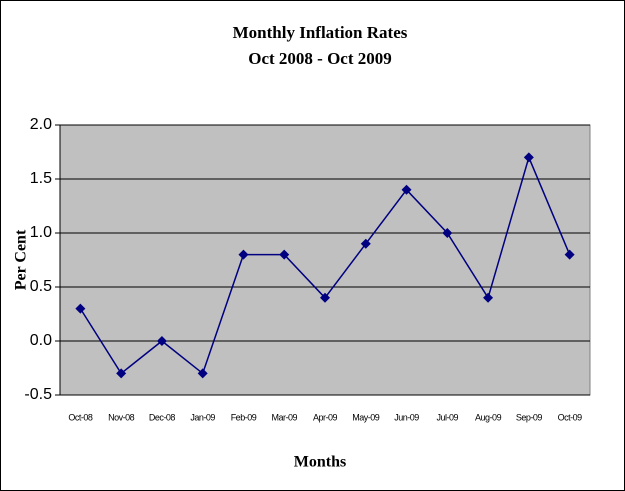 Image resolution: width=625 pixels, height=491 pixels. I want to click on x-tick-label: Aug-09, so click(488, 417).